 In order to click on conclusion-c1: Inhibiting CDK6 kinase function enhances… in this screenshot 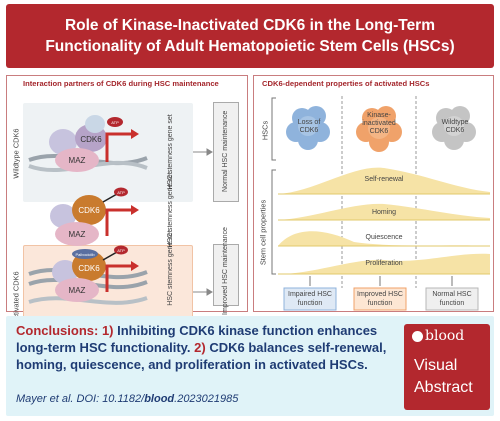, I will do `click(197, 339)`.